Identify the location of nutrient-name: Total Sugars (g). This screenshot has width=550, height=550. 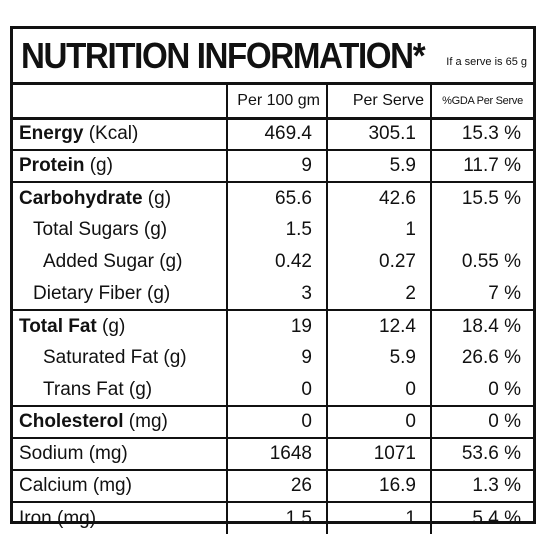
(120, 230).